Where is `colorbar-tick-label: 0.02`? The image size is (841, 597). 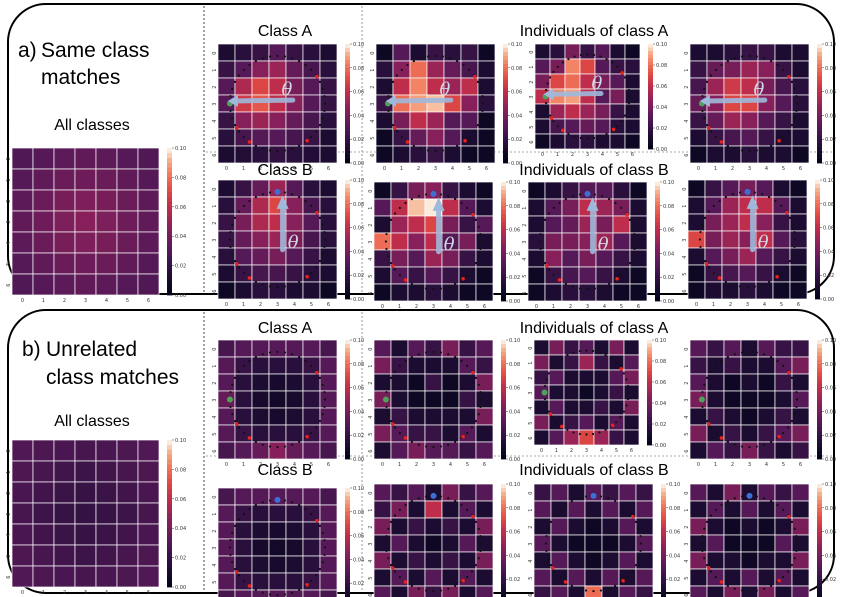 colorbar-tick-label: 0.02 is located at coordinates (830, 140).